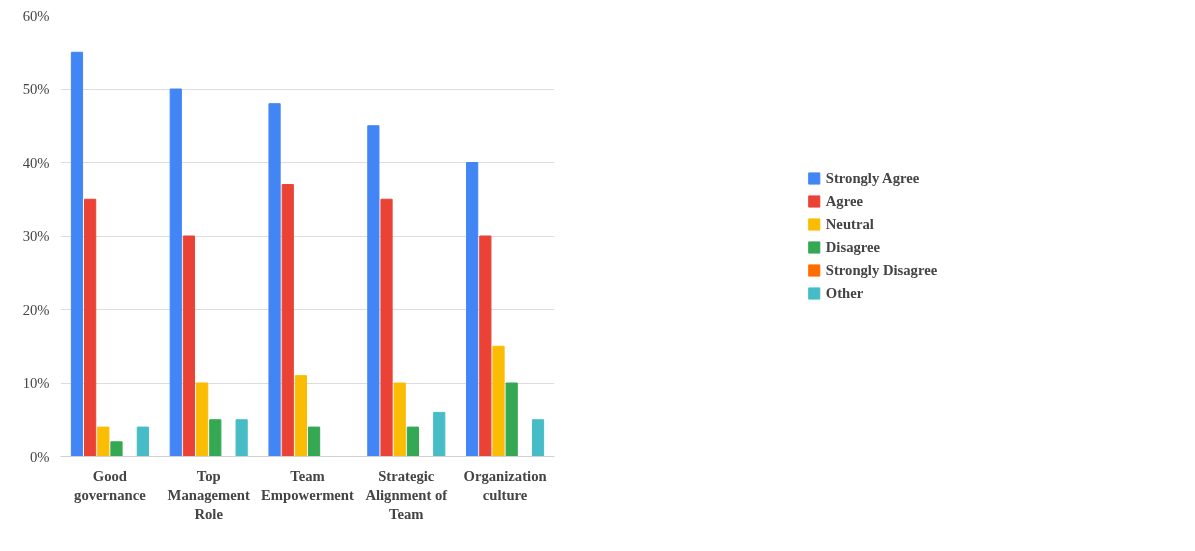 The width and height of the screenshot is (1195, 551). I want to click on legend-label: Disagree, so click(853, 247).